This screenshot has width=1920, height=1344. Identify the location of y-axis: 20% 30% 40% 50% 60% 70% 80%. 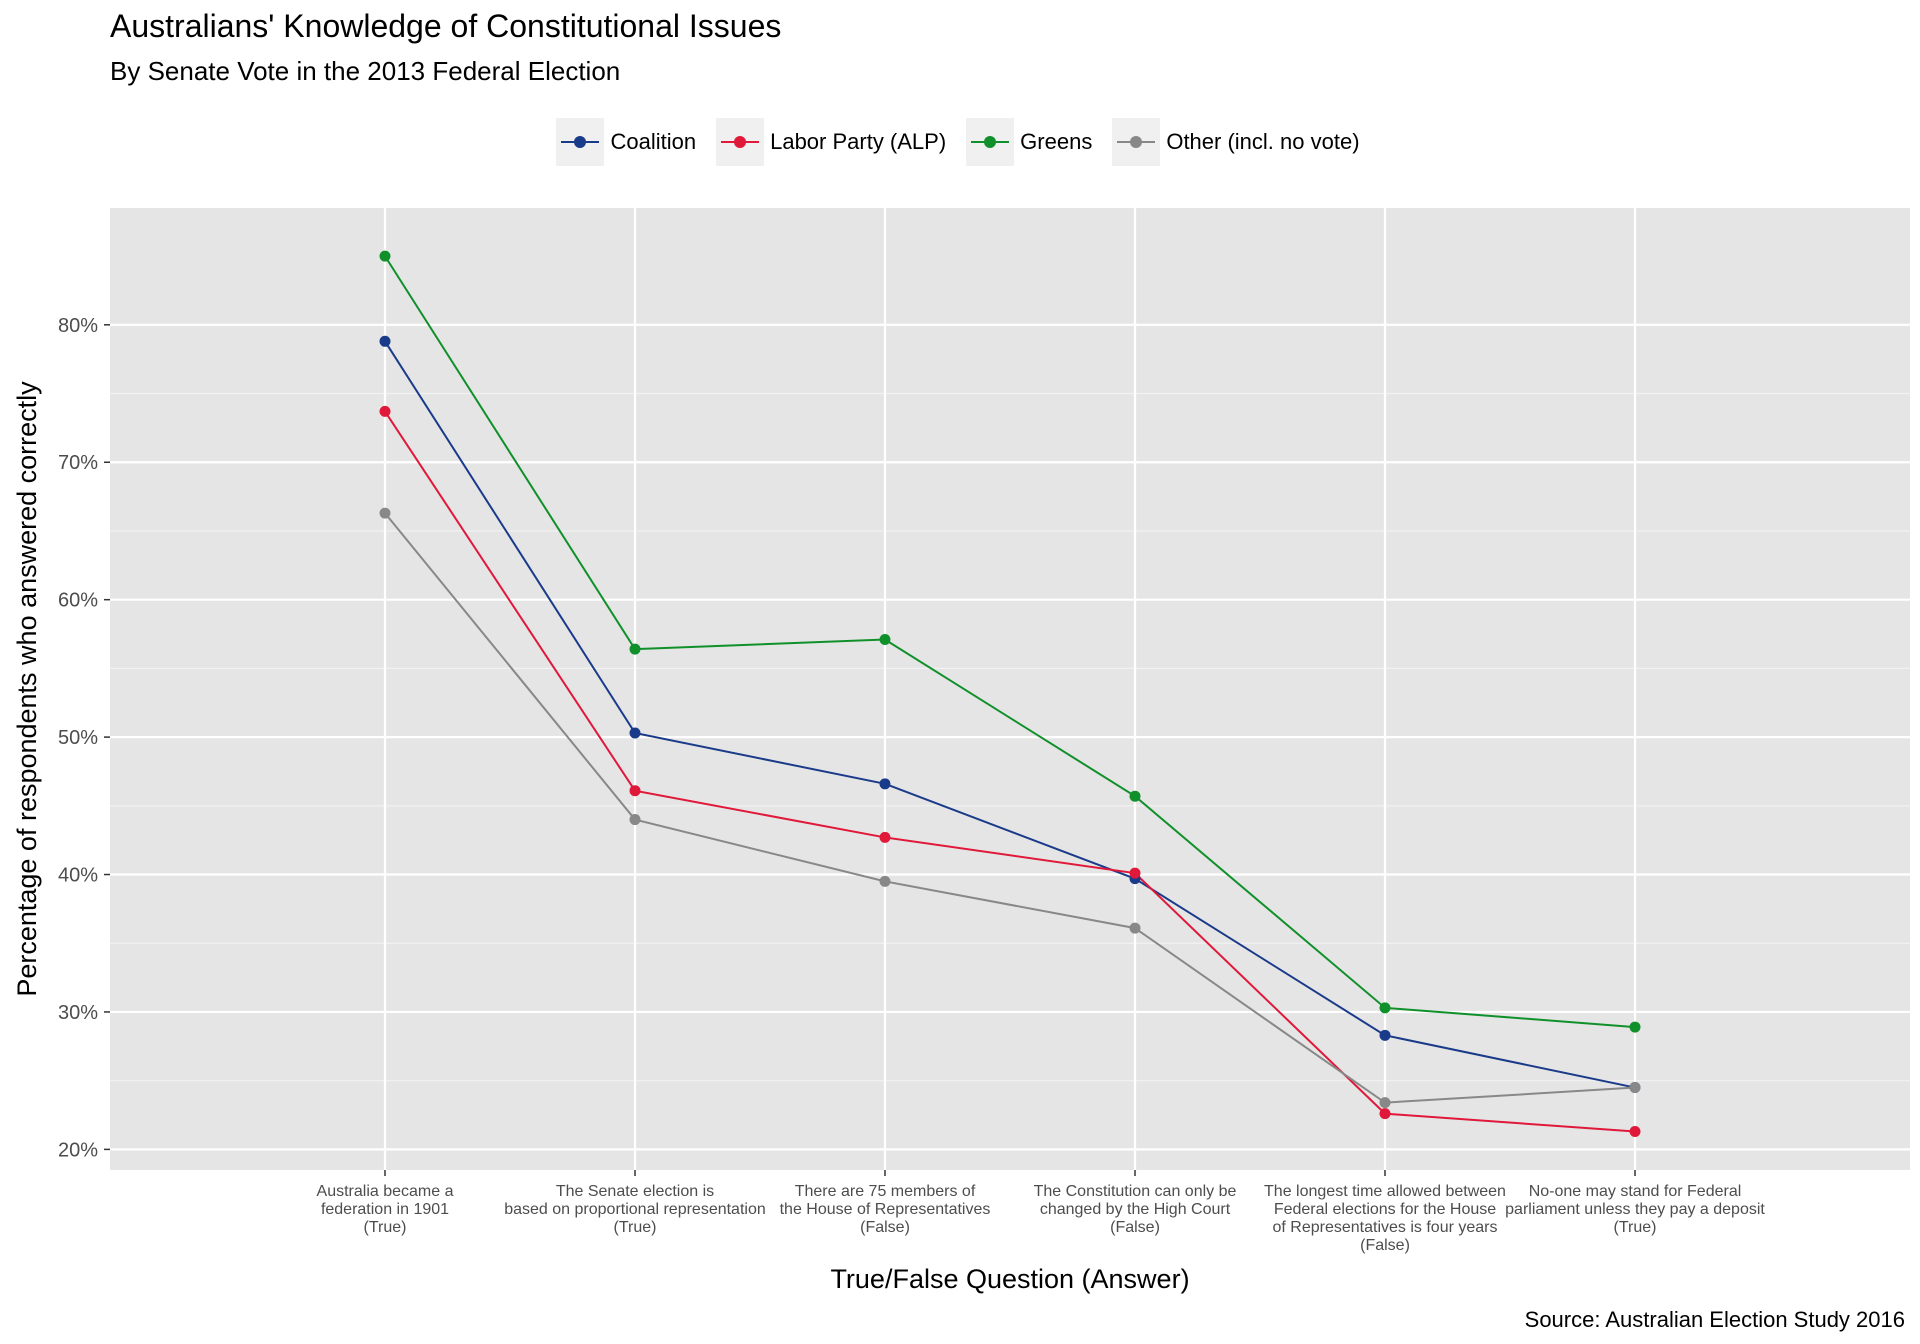
(84, 738).